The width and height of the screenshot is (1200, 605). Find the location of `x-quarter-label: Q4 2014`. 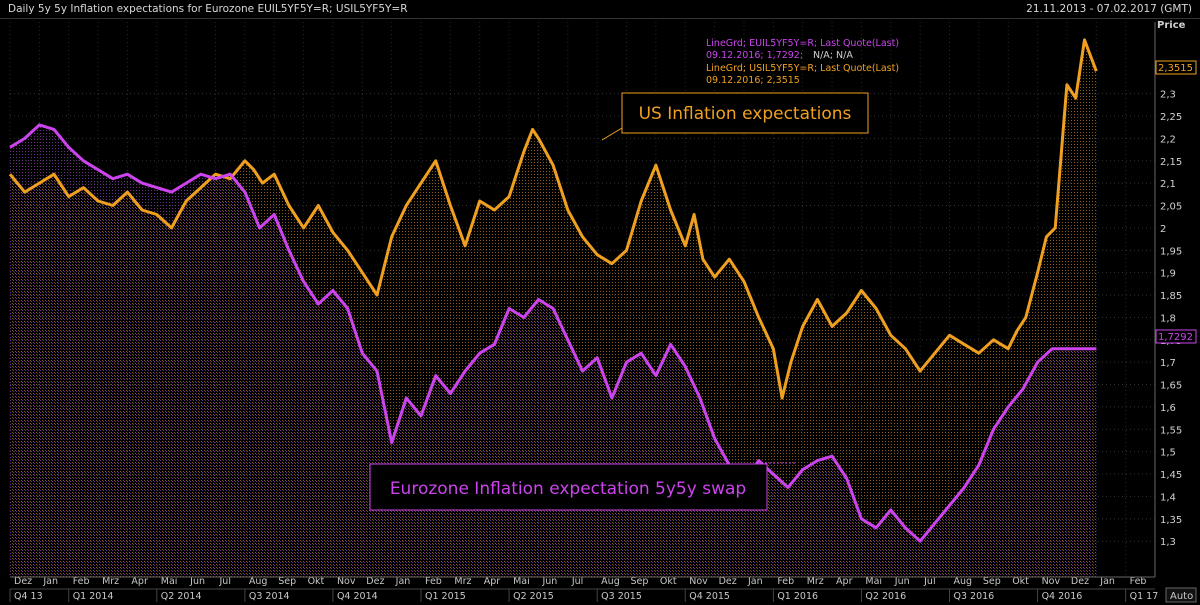

x-quarter-label: Q4 2014 is located at coordinates (357, 596).